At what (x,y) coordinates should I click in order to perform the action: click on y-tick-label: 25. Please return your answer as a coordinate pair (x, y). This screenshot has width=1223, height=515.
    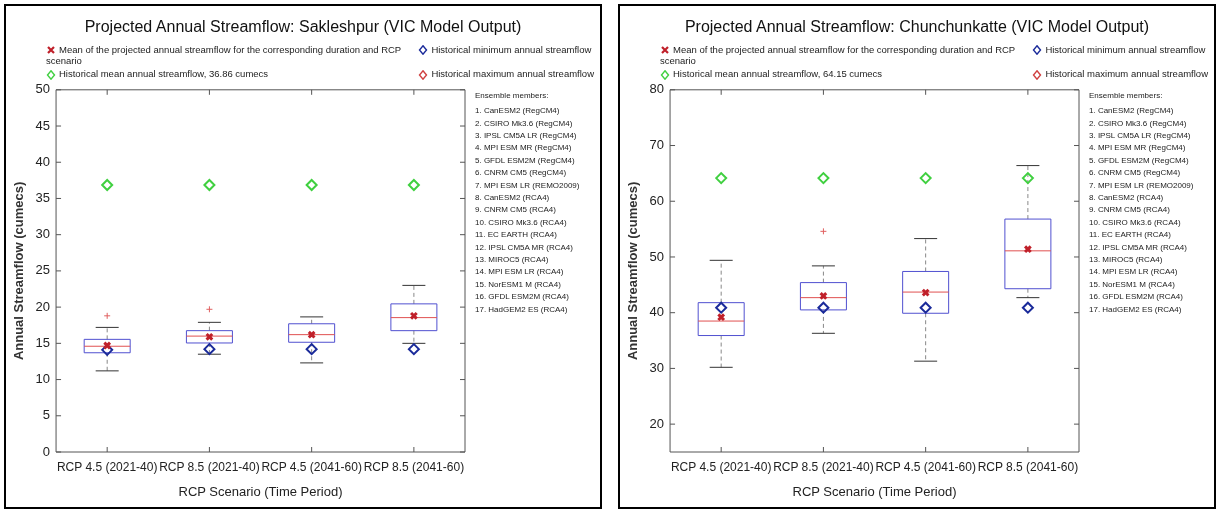
    Looking at the image, I should click on (43, 270).